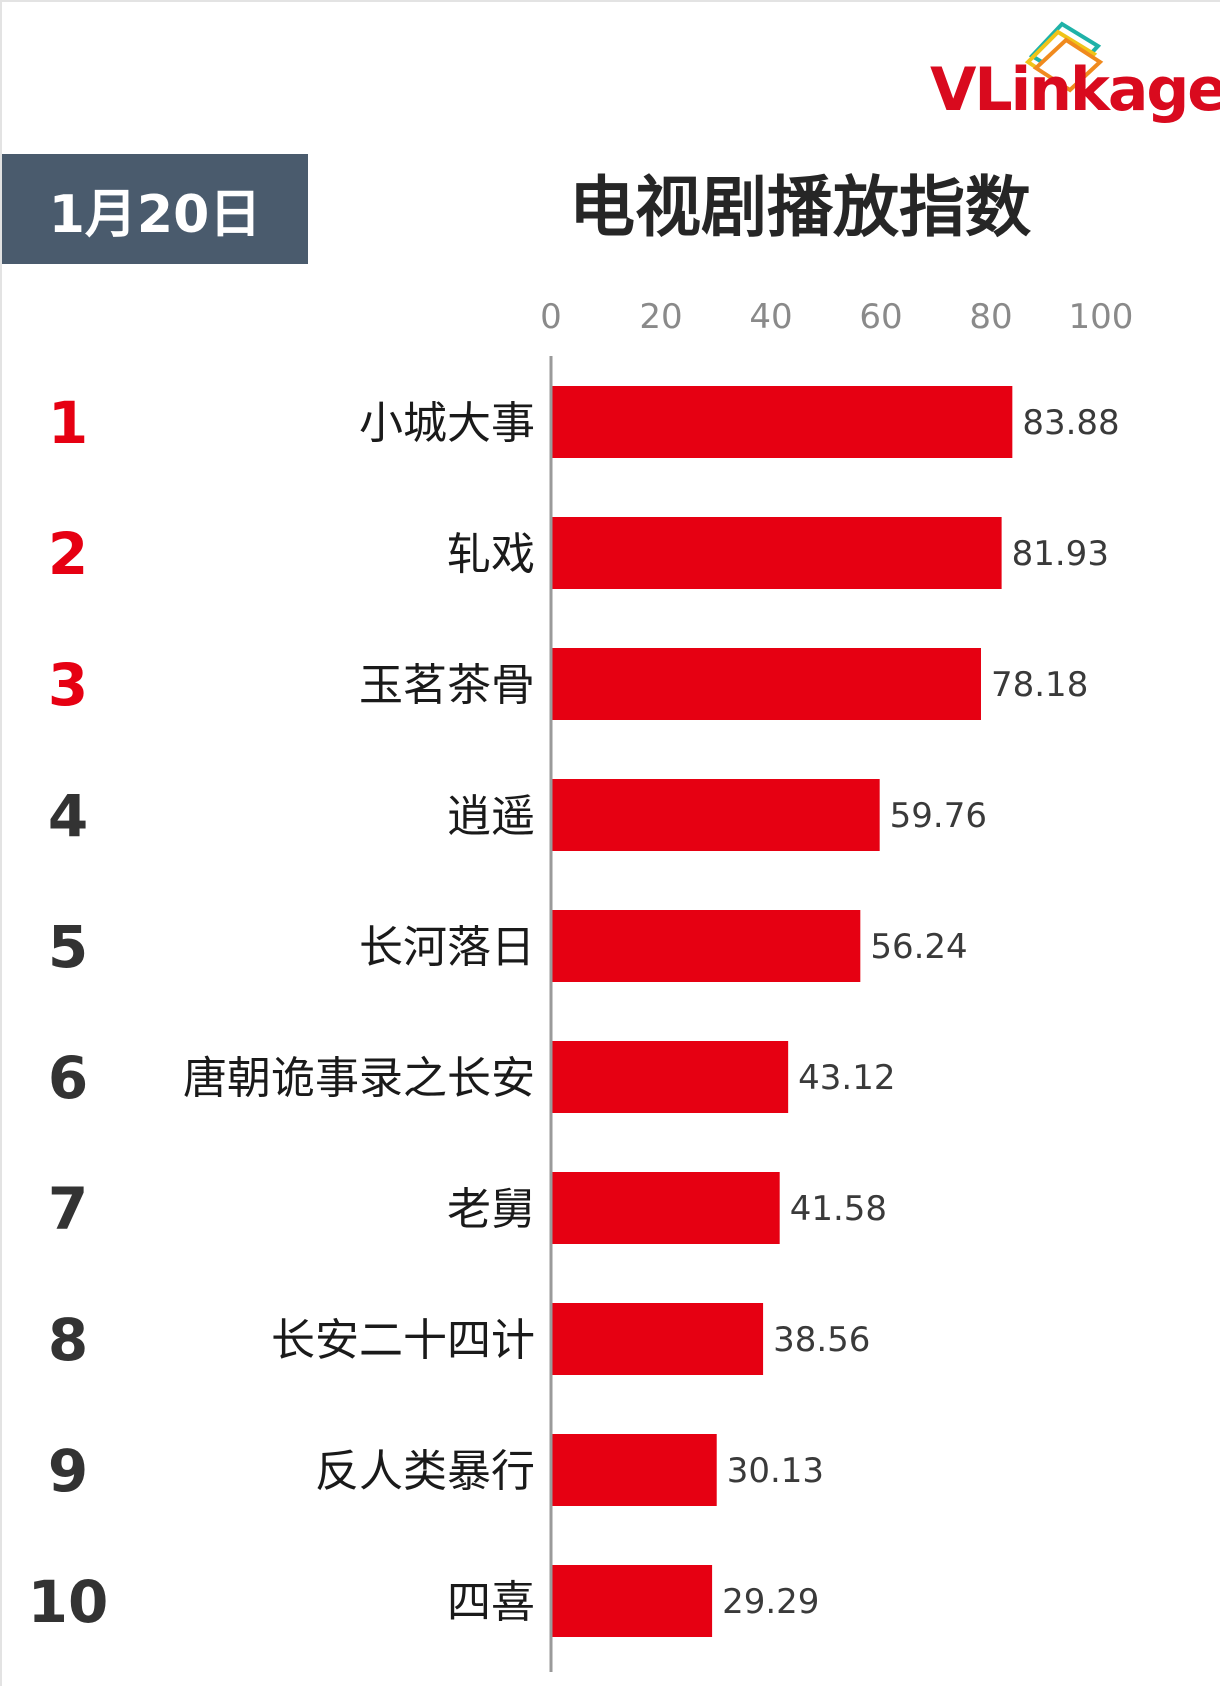 Image resolution: width=1220 pixels, height=1686 pixels. I want to click on rank-label: 2, so click(68, 554).